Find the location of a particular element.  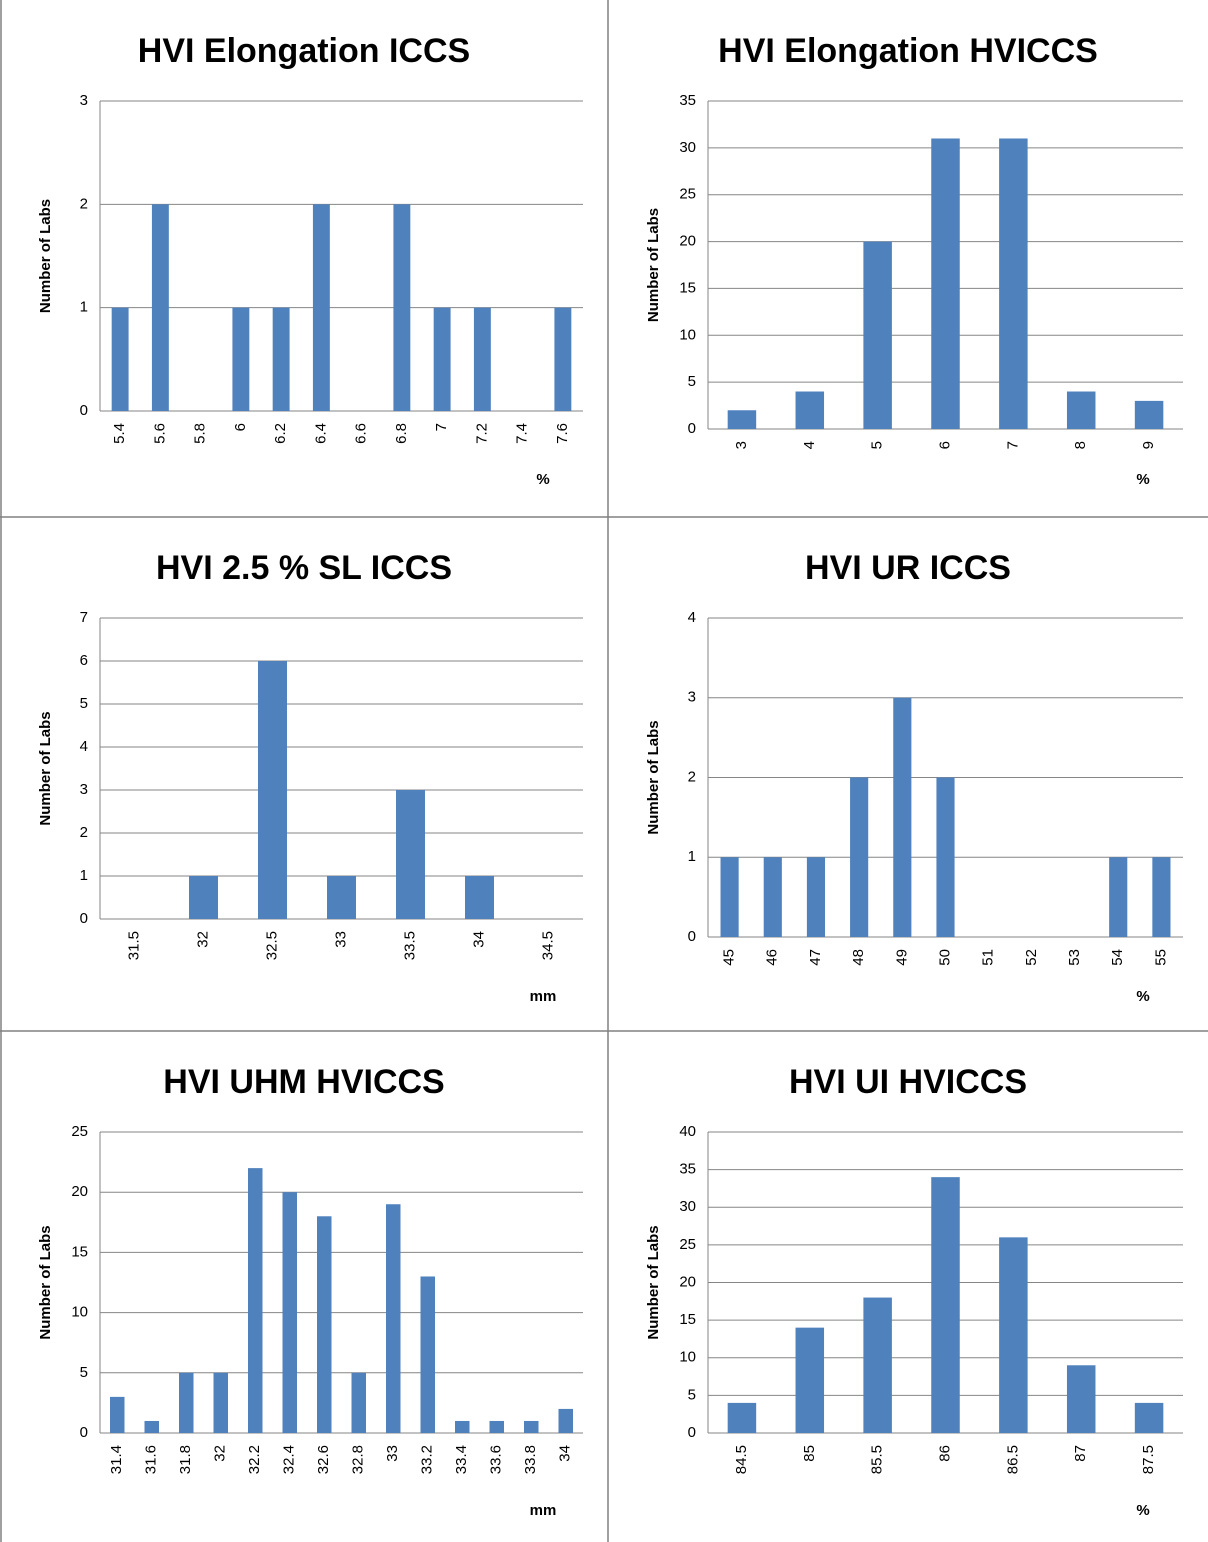

x-tick-label: 86.5 is located at coordinates (1012, 1459).